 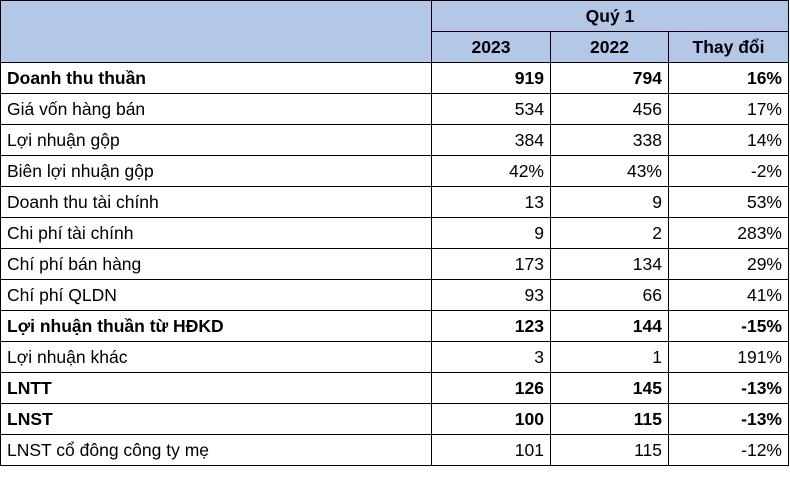 What do you see at coordinates (216, 295) in the screenshot?
I see `row-label: Chí phí QLDN` at bounding box center [216, 295].